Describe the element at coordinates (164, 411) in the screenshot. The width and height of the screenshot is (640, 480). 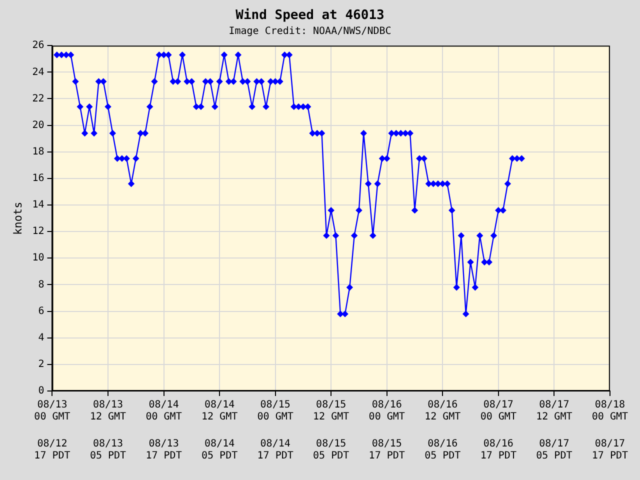
I see `x-tick-label: 08/14 00 GMT` at that location.